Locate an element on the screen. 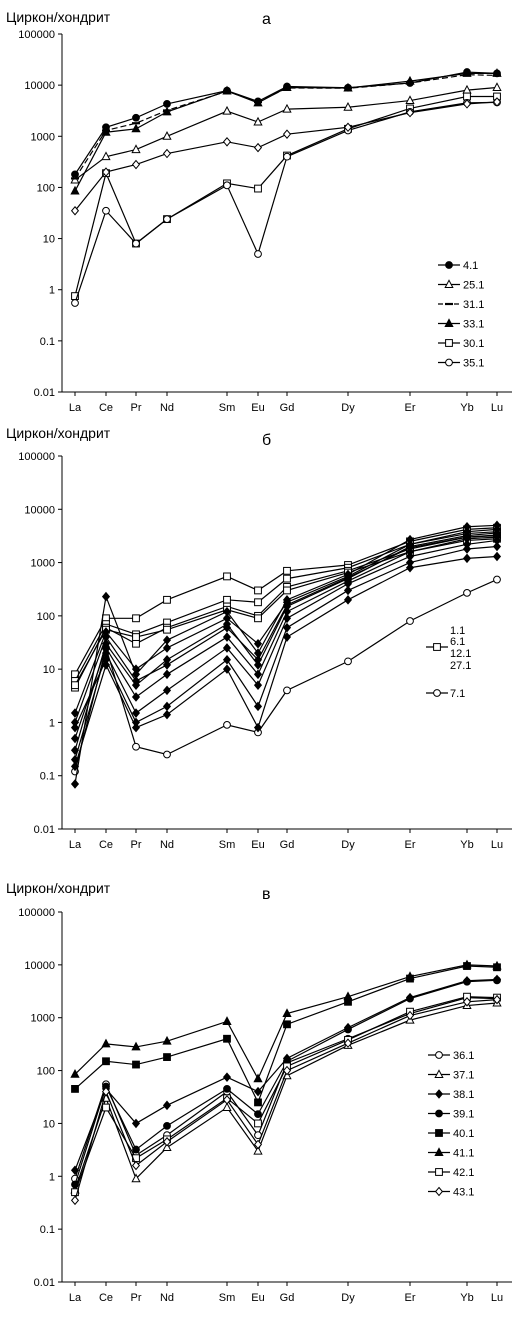 The width and height of the screenshot is (520, 1324). y-tick-label: 0.1 is located at coordinates (47, 342).